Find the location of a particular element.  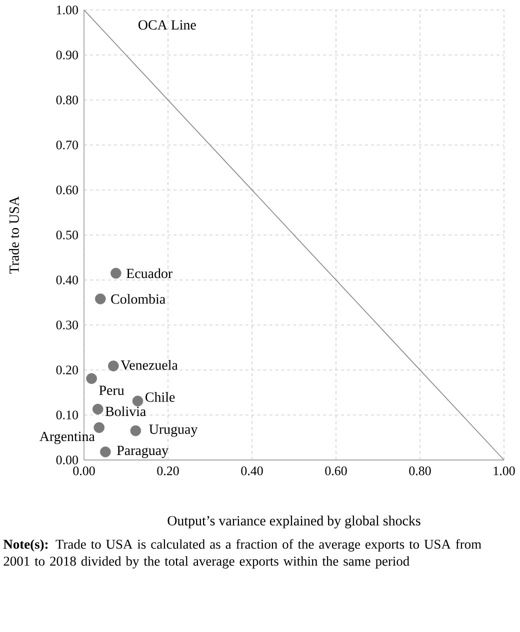

y-tick-label: 0.30 is located at coordinates (67, 325).